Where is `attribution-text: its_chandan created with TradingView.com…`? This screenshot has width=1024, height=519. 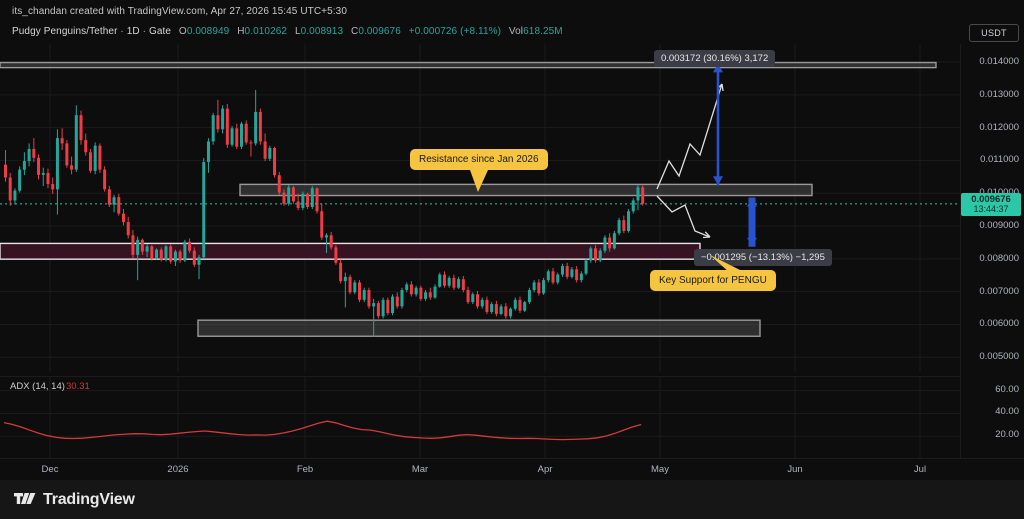
attribution-text: its_chandan created with TradingView.com… is located at coordinates (179, 11).